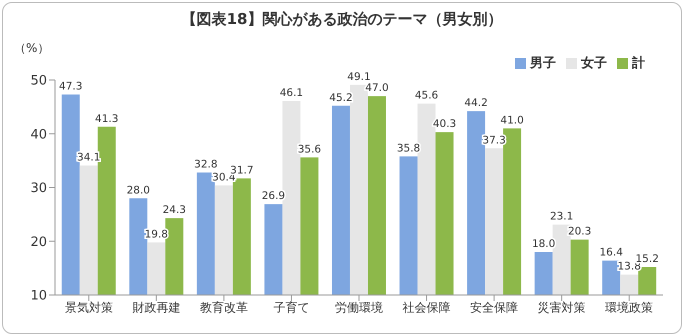 This screenshot has height=336, width=684. What do you see at coordinates (580, 232) in the screenshot?
I see `data-label: 20.3` at bounding box center [580, 232].